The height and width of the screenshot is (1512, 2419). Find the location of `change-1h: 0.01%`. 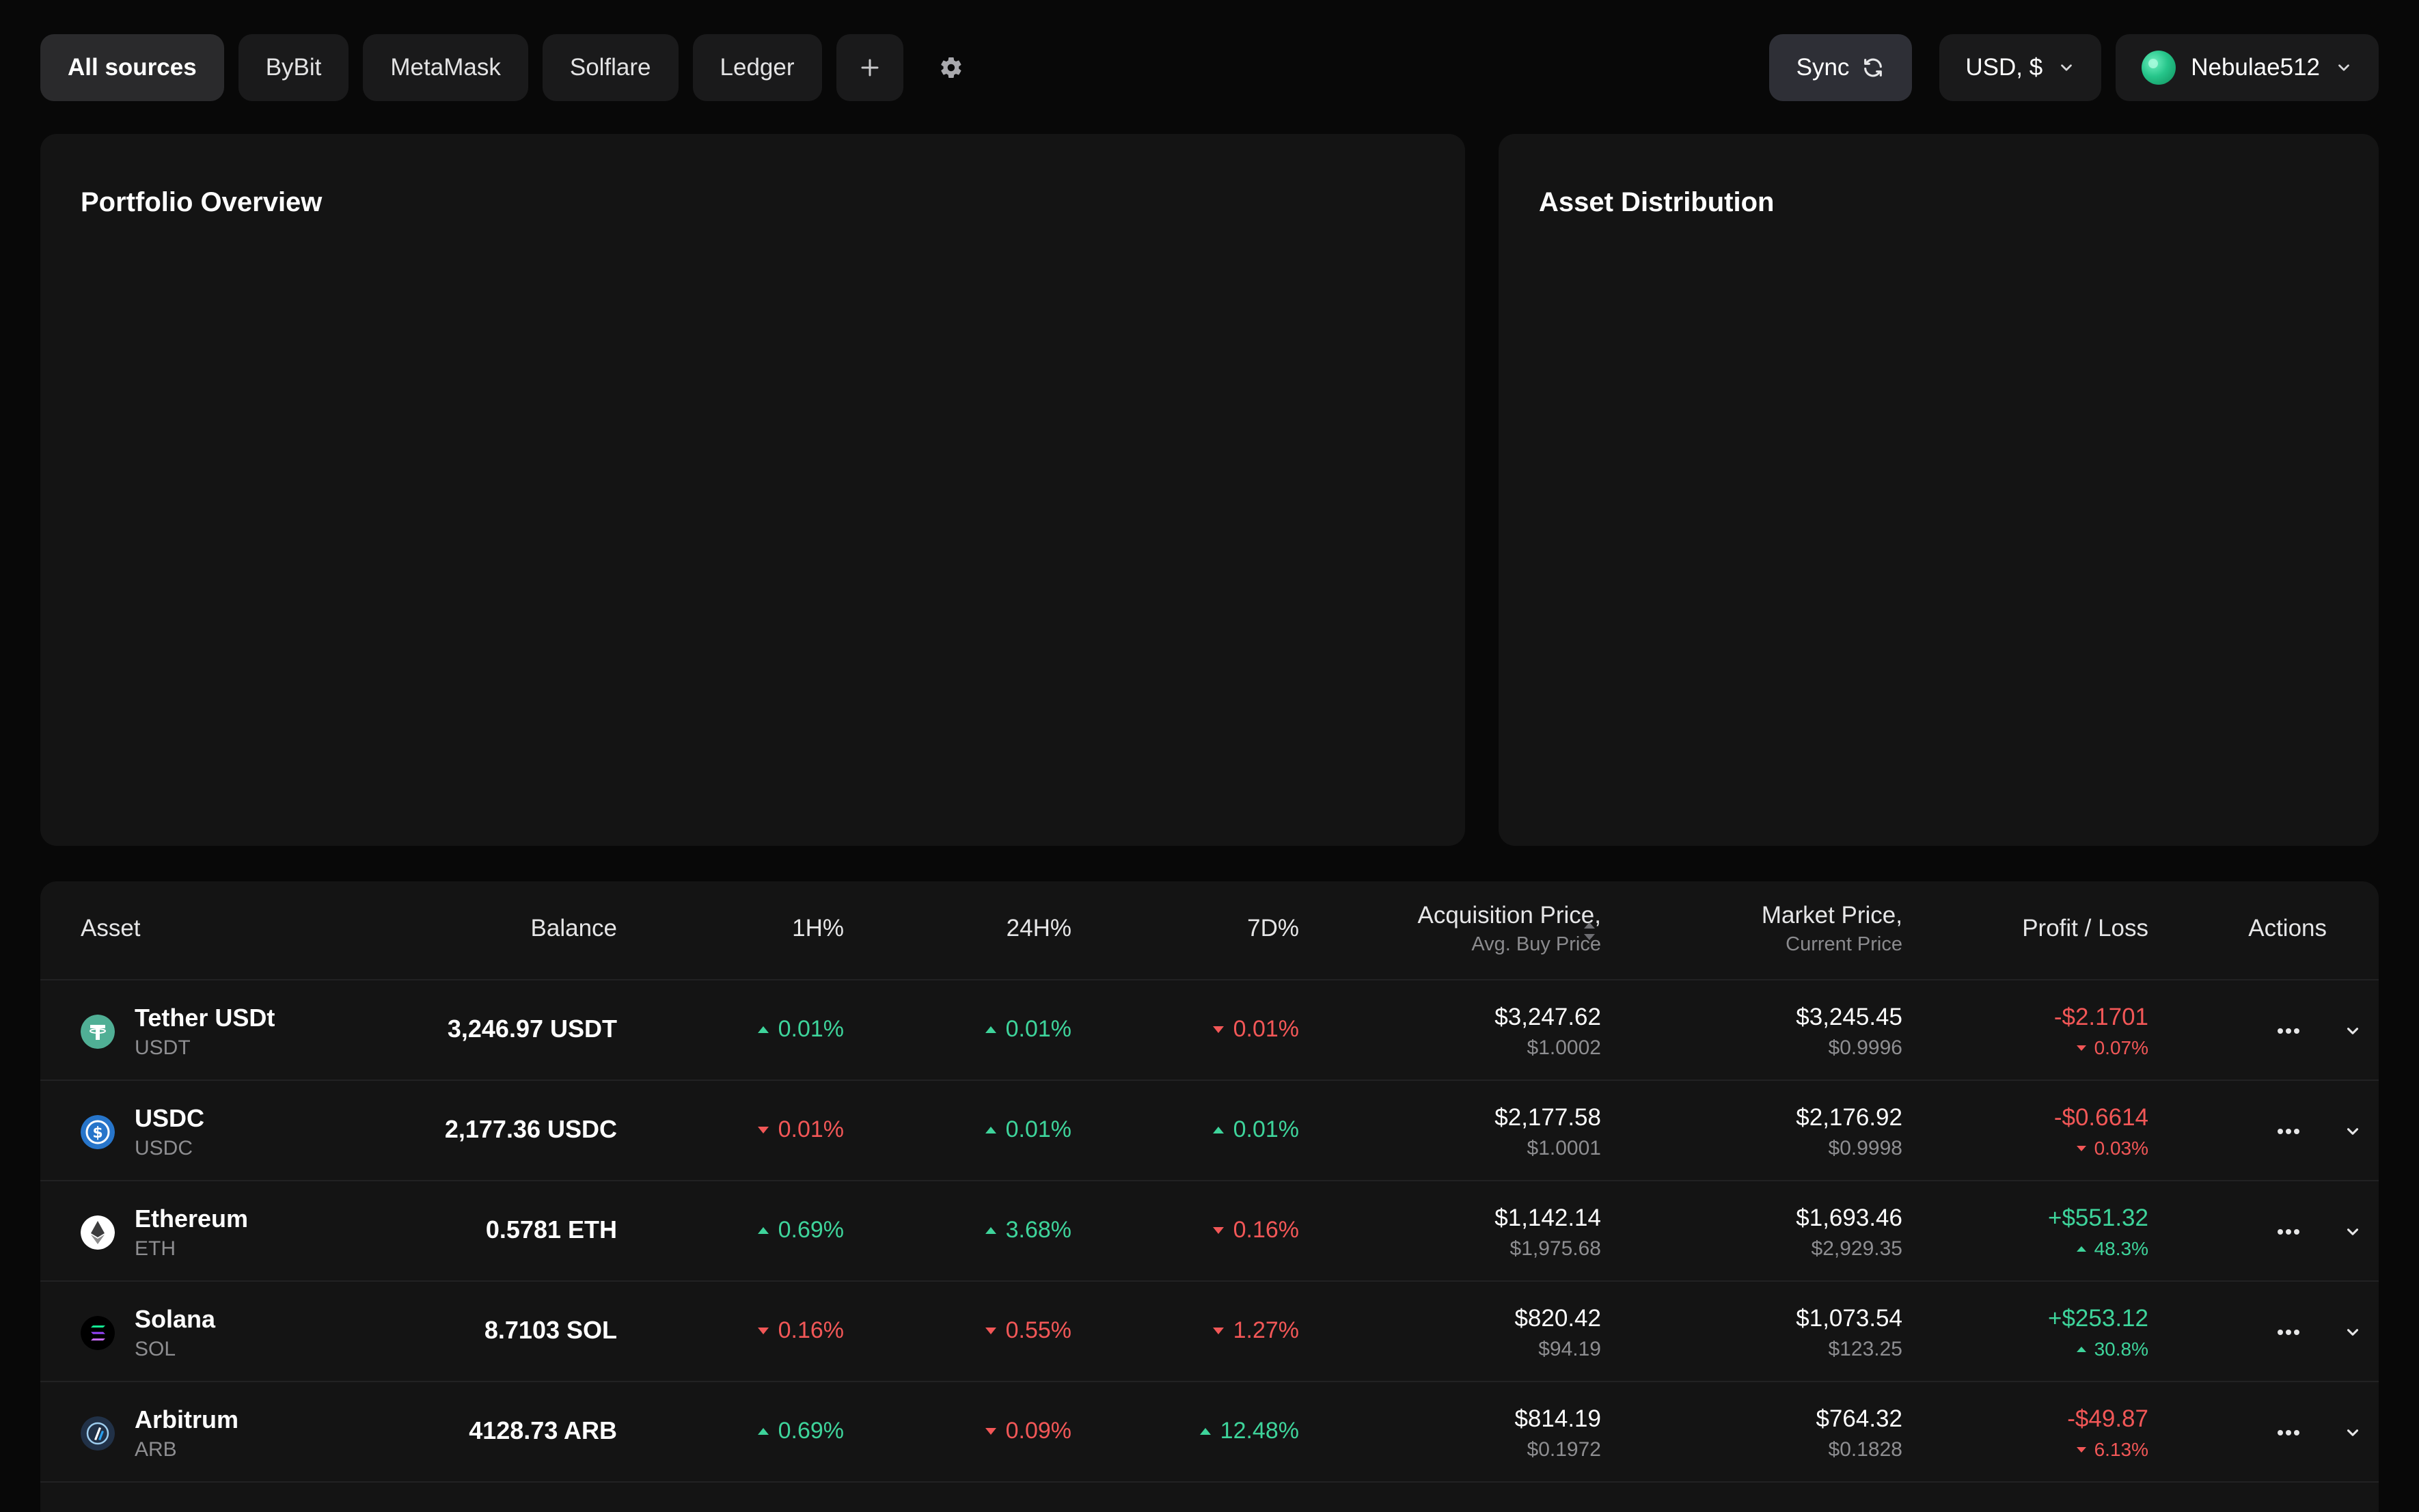

change-1h: 0.01% is located at coordinates (800, 1029).